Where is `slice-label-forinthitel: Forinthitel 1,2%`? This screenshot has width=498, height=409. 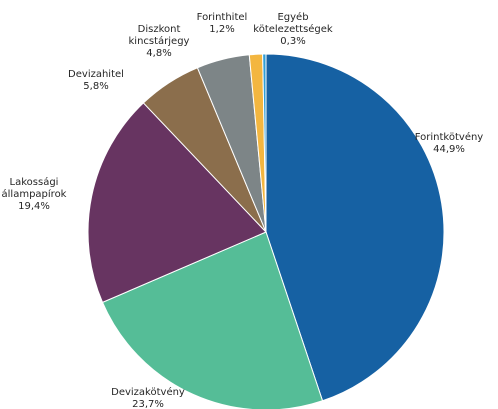 slice-label-forinthitel: Forinthitel 1,2% is located at coordinates (222, 23).